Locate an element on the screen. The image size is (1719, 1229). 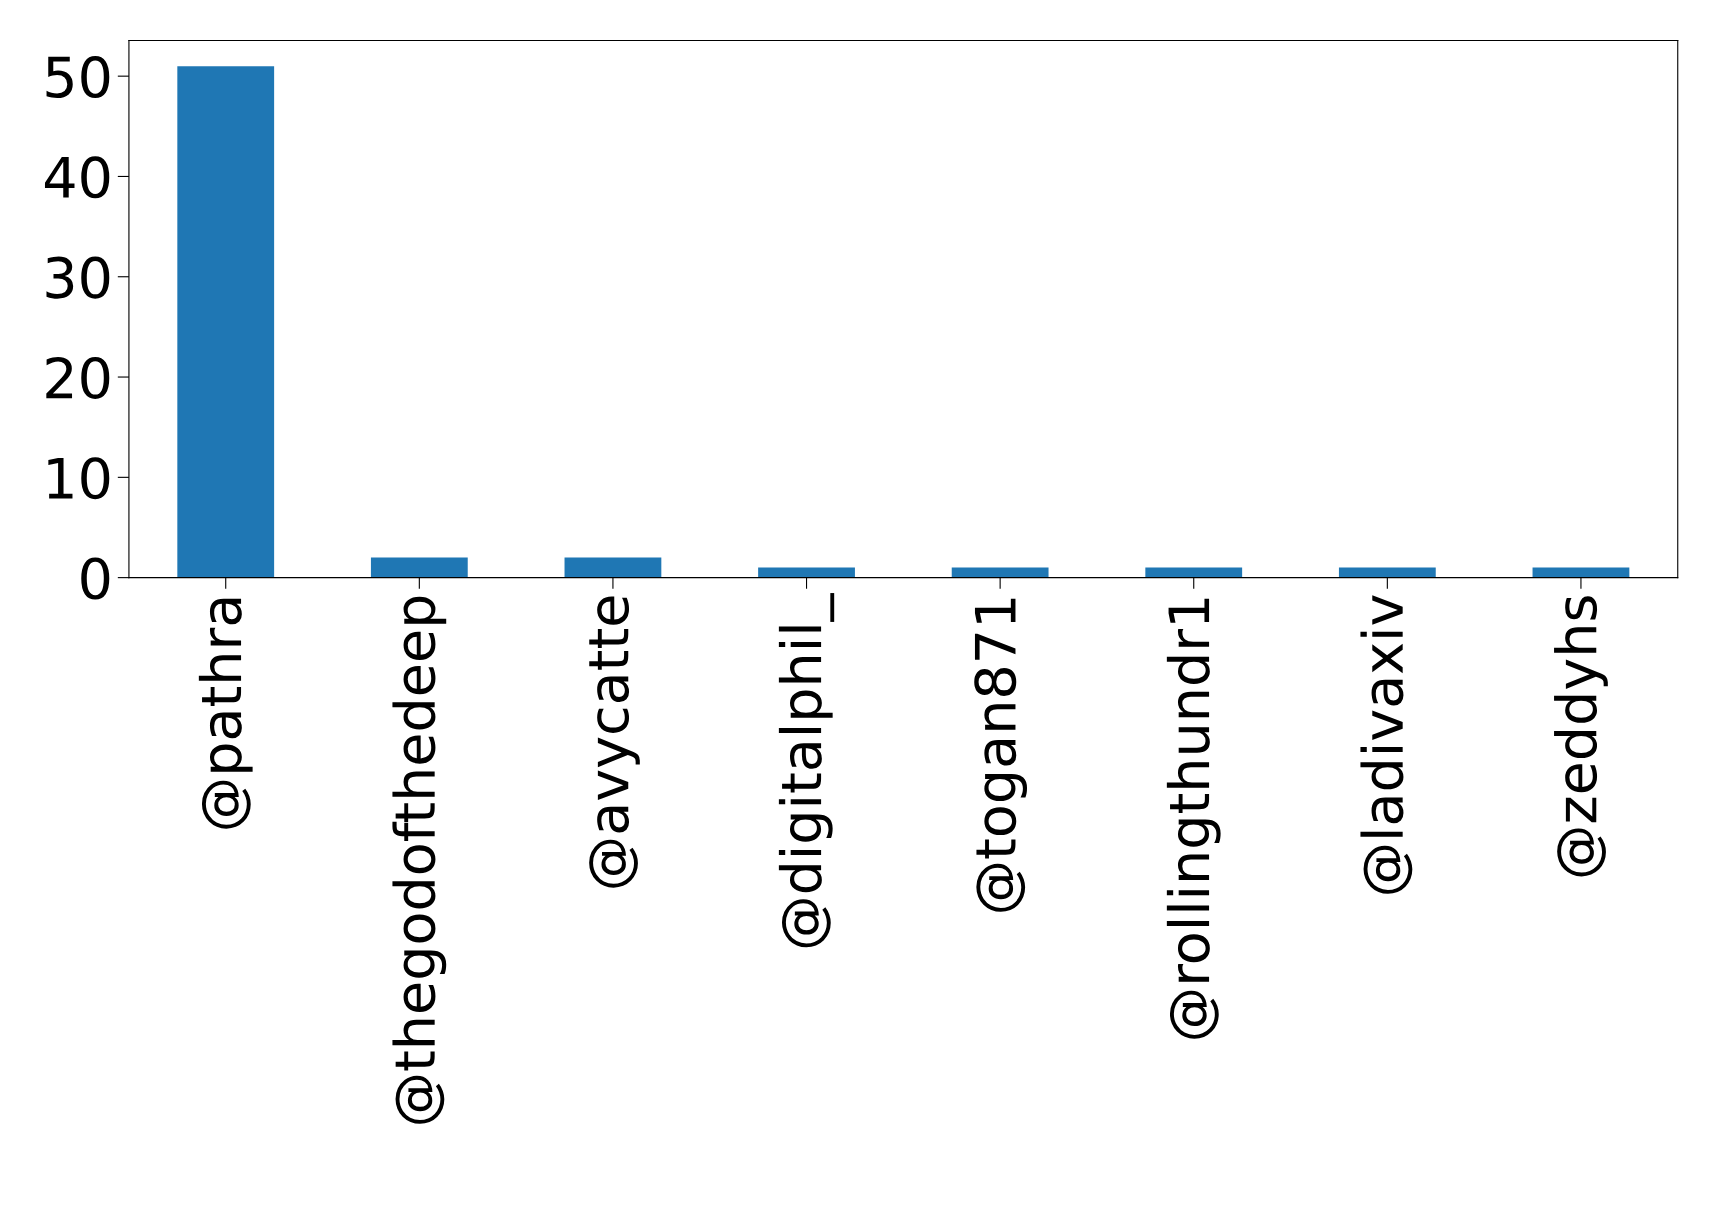
y-tick-label: 10 is located at coordinates (79, 478).